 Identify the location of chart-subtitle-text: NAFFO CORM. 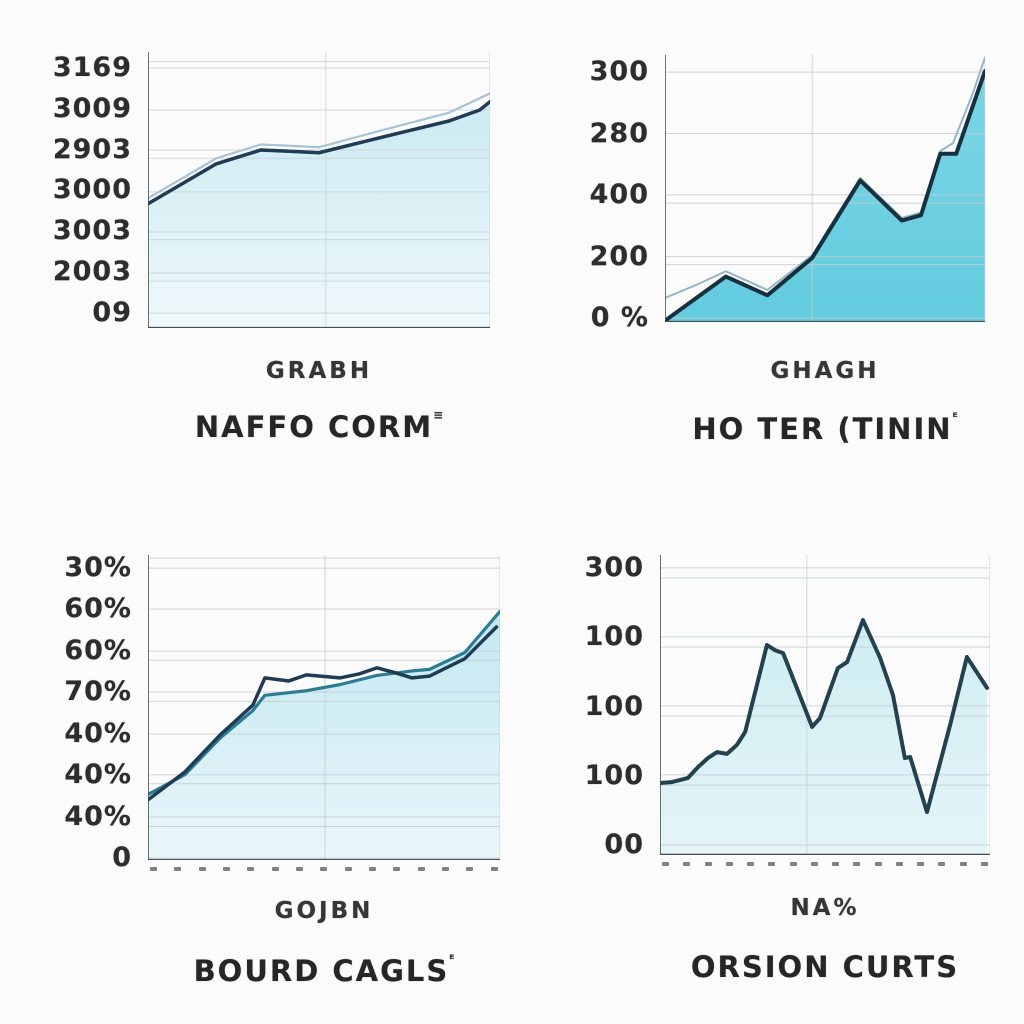
(314, 427).